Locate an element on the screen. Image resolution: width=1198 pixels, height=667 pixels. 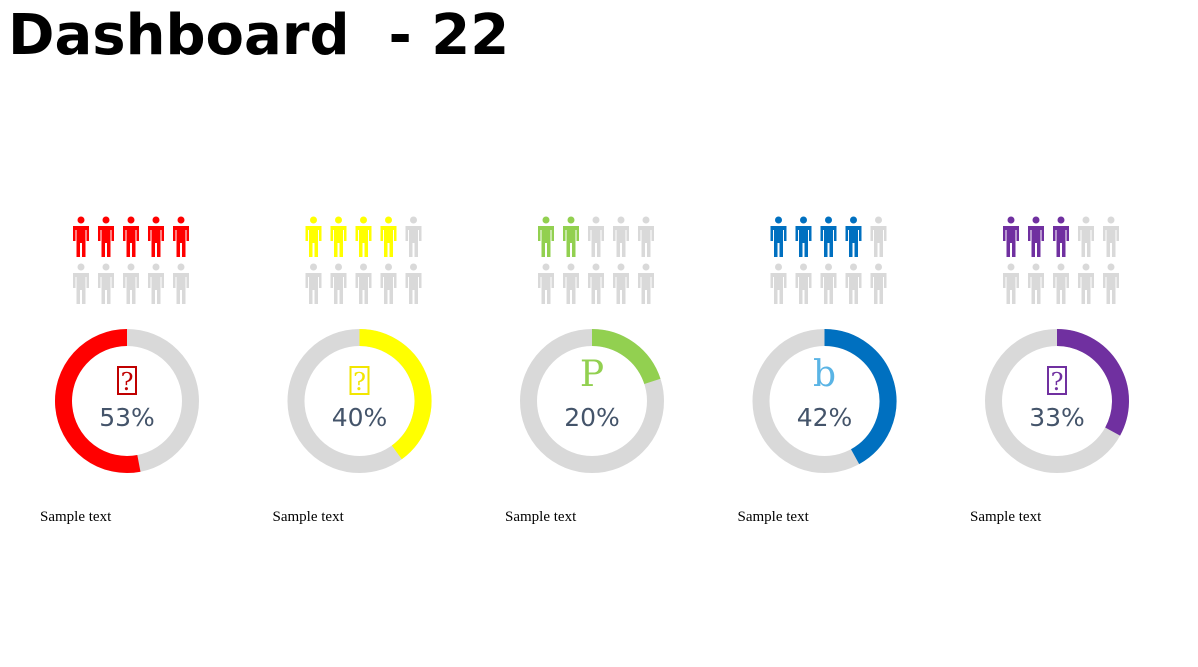
value-label: 40% is located at coordinates (360, 417).